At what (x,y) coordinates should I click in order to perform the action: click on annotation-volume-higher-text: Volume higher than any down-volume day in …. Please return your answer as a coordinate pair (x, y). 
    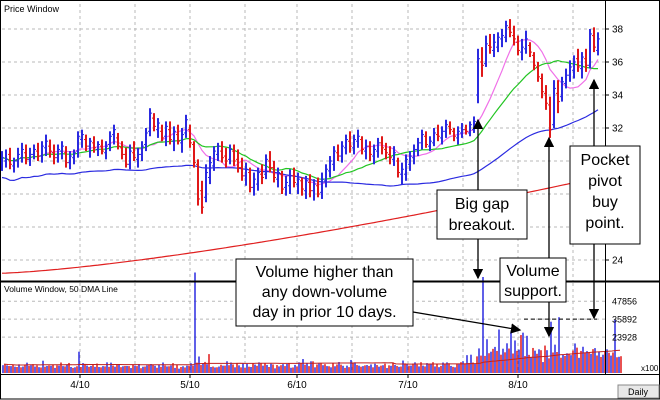
    Looking at the image, I should click on (324, 292).